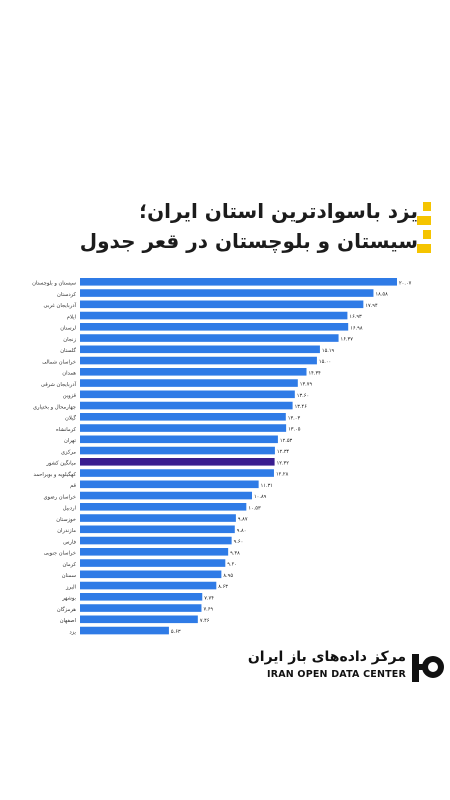  Describe the element at coordinates (303, 396) in the screenshot. I see `value-label: ۱۳.۶۰` at that location.